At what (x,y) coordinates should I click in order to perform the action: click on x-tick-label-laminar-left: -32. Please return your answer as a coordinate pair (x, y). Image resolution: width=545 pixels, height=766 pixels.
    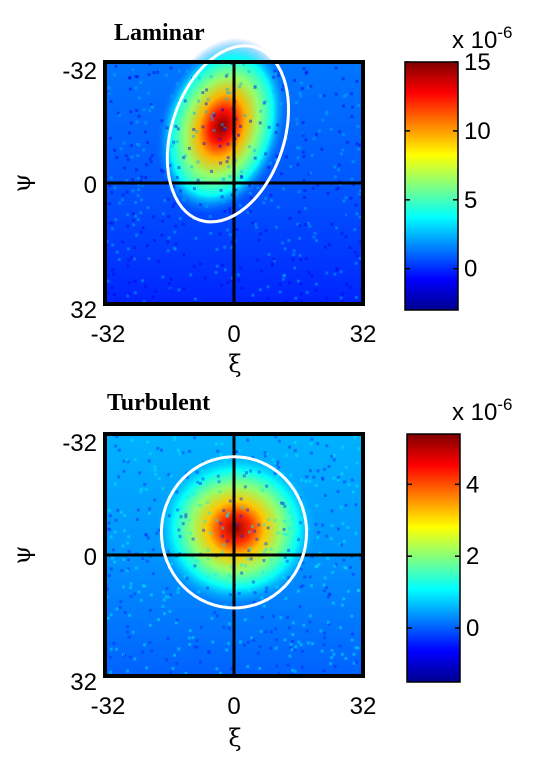
    Looking at the image, I should click on (108, 334).